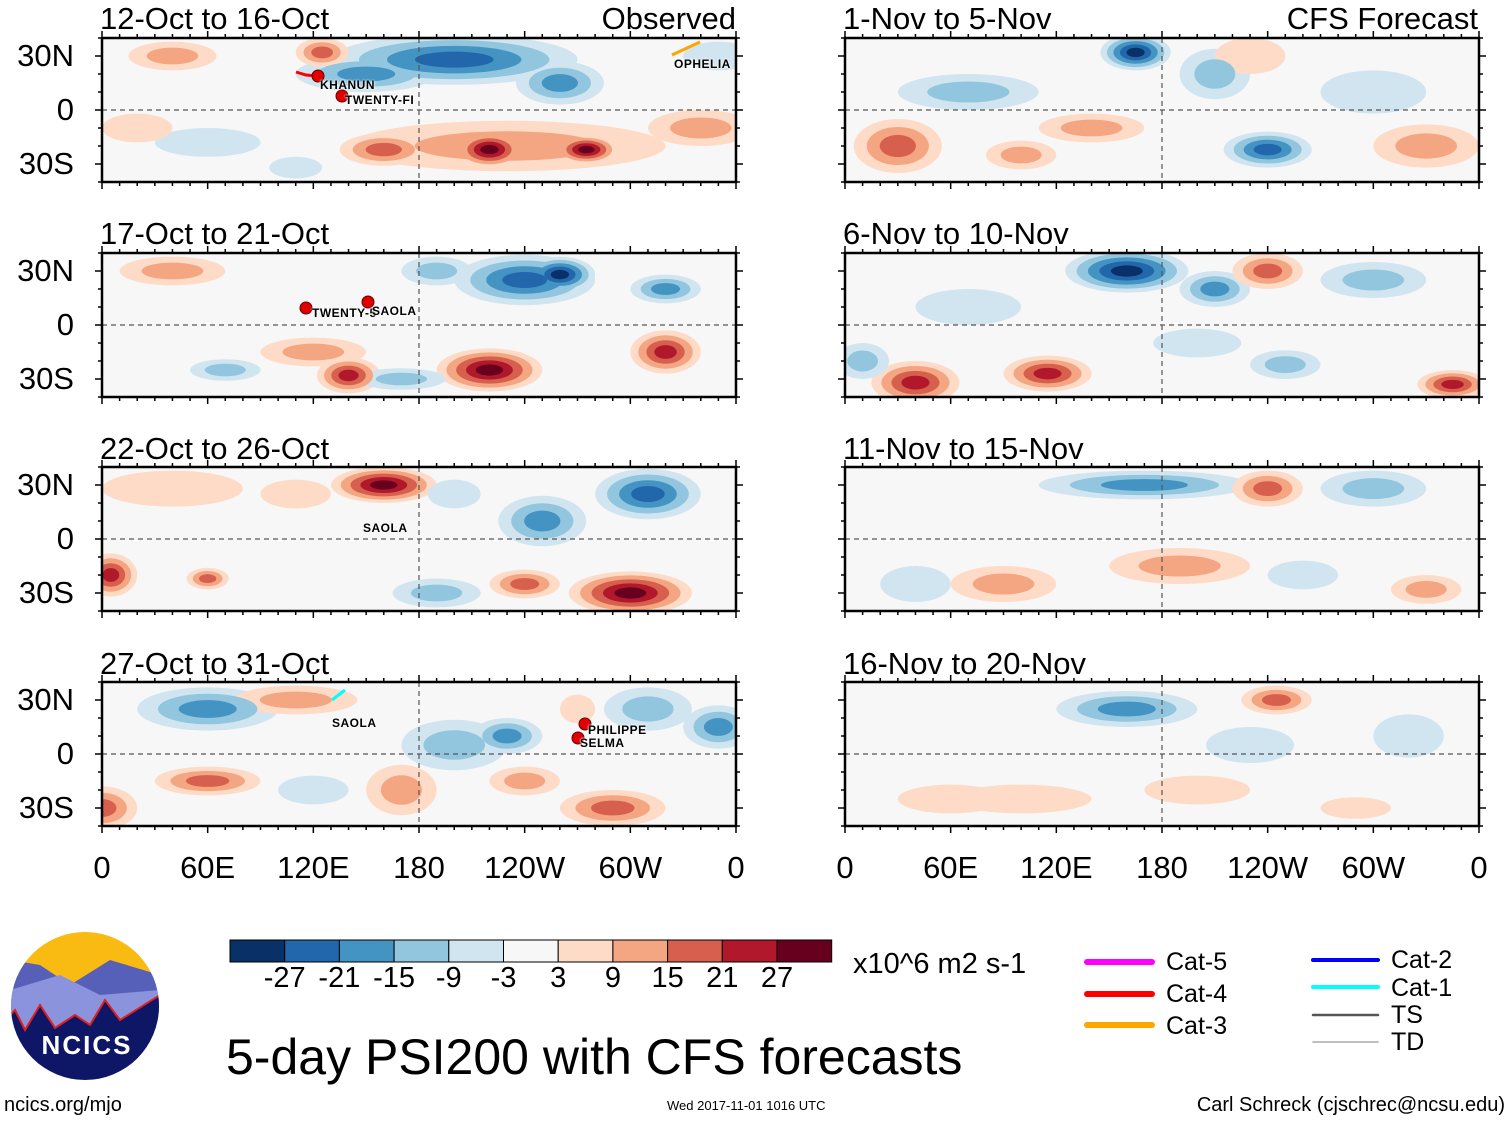 This screenshot has width=1510, height=1121. I want to click on logo-art, so click(85, 1006).